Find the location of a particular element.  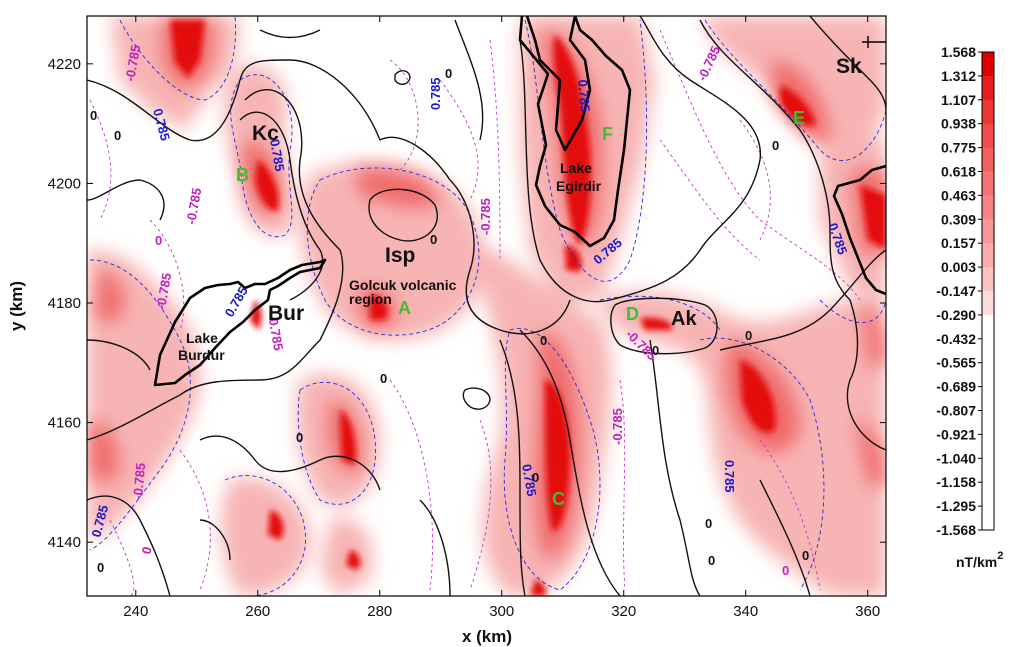

colorbar-level-label: -0.807 is located at coordinates (956, 411).